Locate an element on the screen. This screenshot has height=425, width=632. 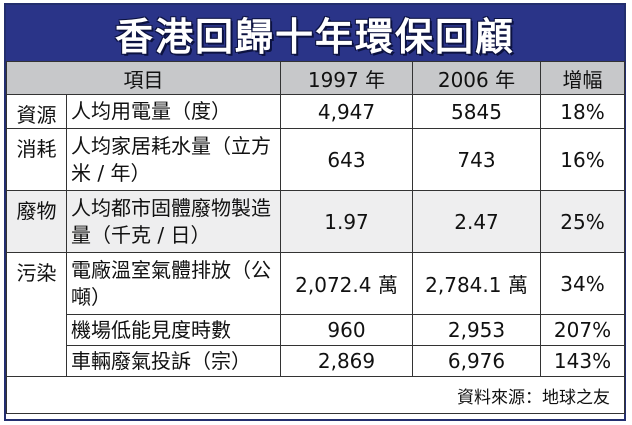
item-label: 機場低能見度時數 is located at coordinates (173, 330).